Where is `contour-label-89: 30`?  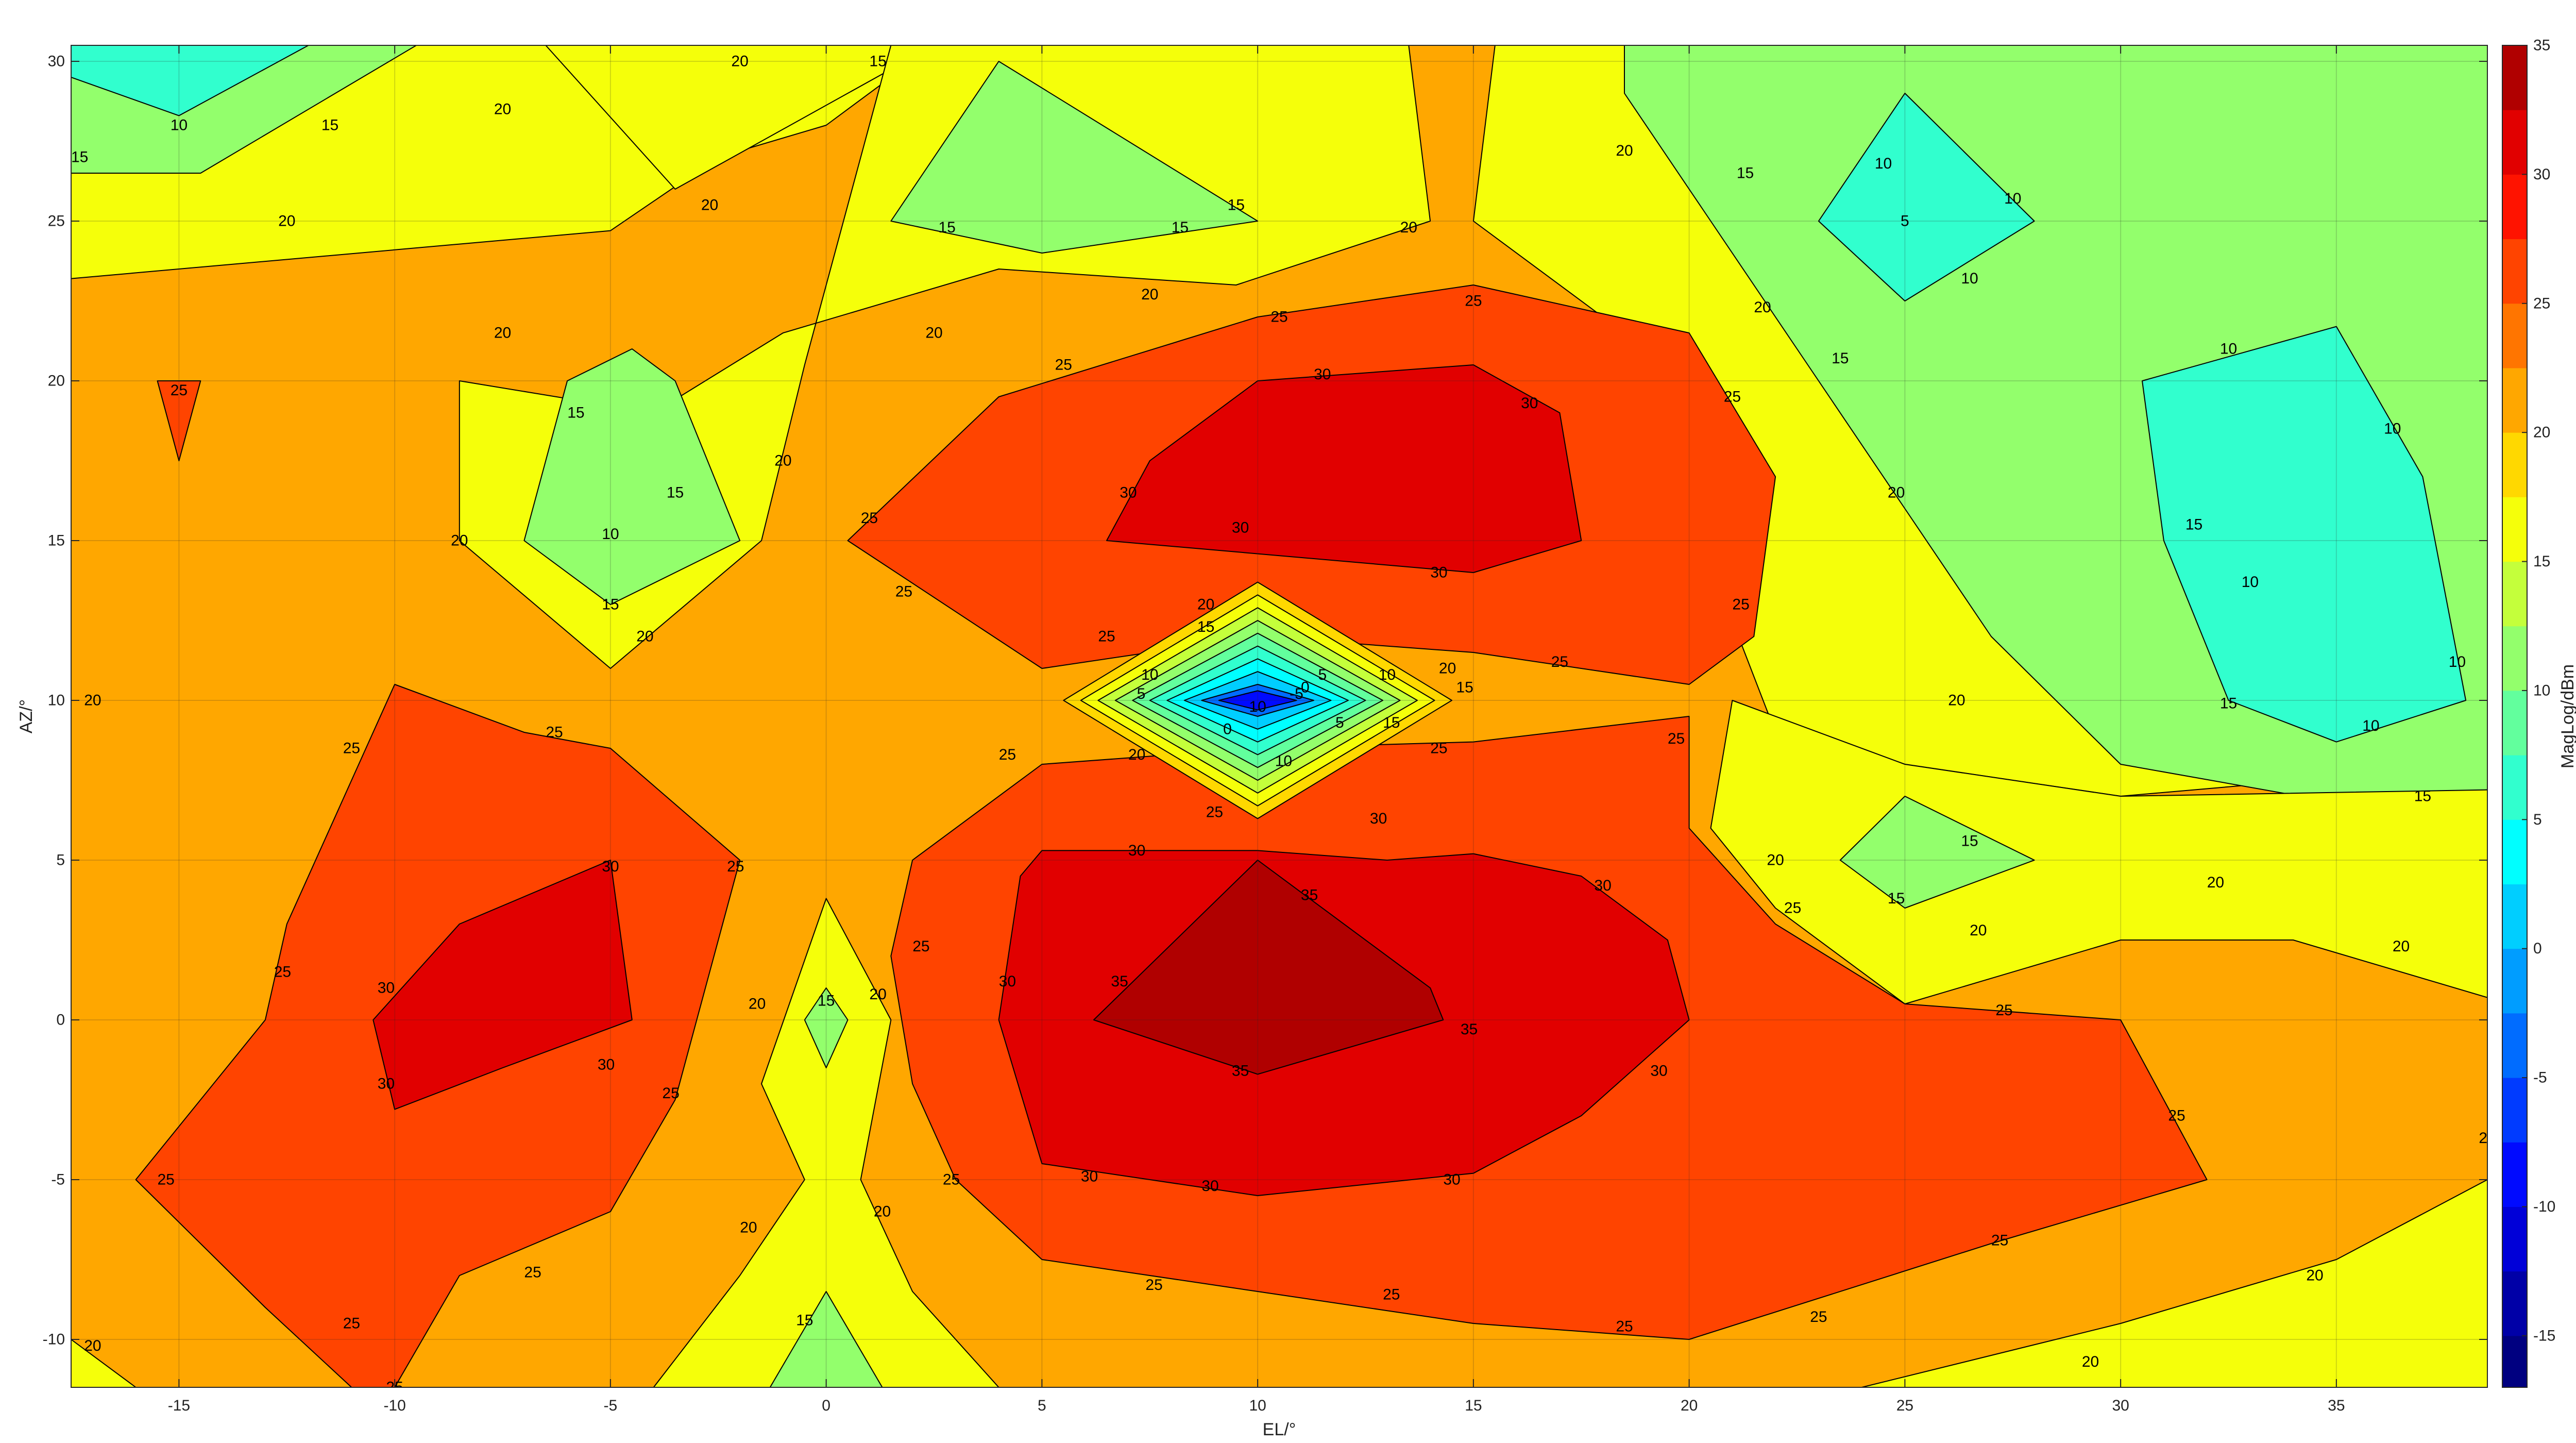 contour-label-89: 30 is located at coordinates (1209, 1186).